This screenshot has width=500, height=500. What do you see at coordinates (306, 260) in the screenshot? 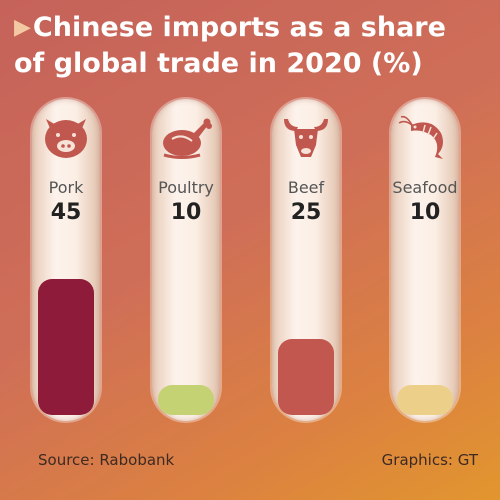
I see `tube-beef: Beef 25` at bounding box center [306, 260].